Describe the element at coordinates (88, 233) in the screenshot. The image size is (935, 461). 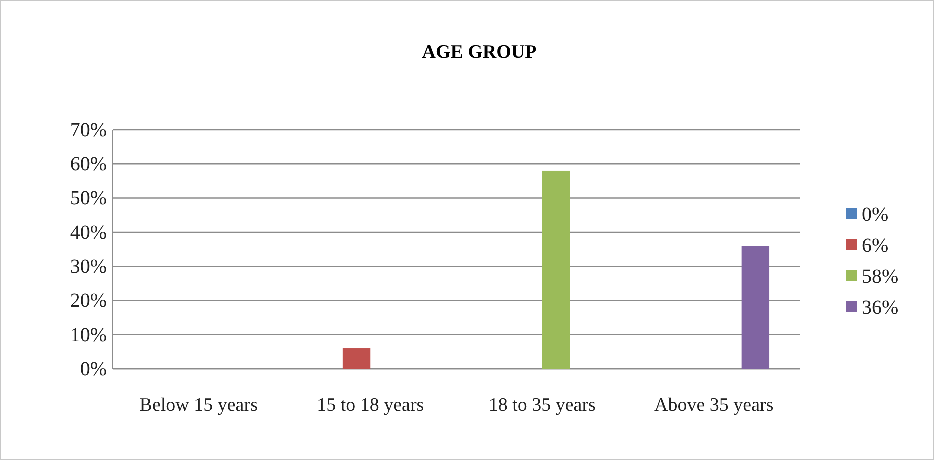
I see `y-tick-label: 40%` at that location.